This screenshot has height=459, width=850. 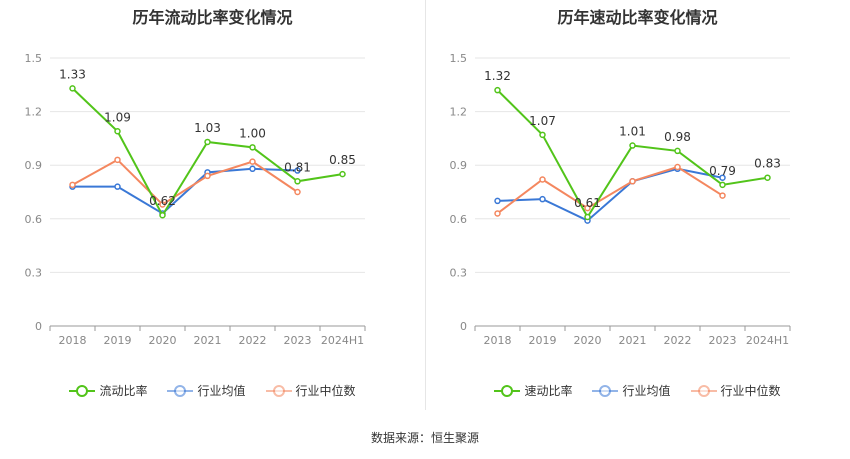 What do you see at coordinates (542, 121) in the screenshot?
I see `data-label: 1.07` at bounding box center [542, 121].